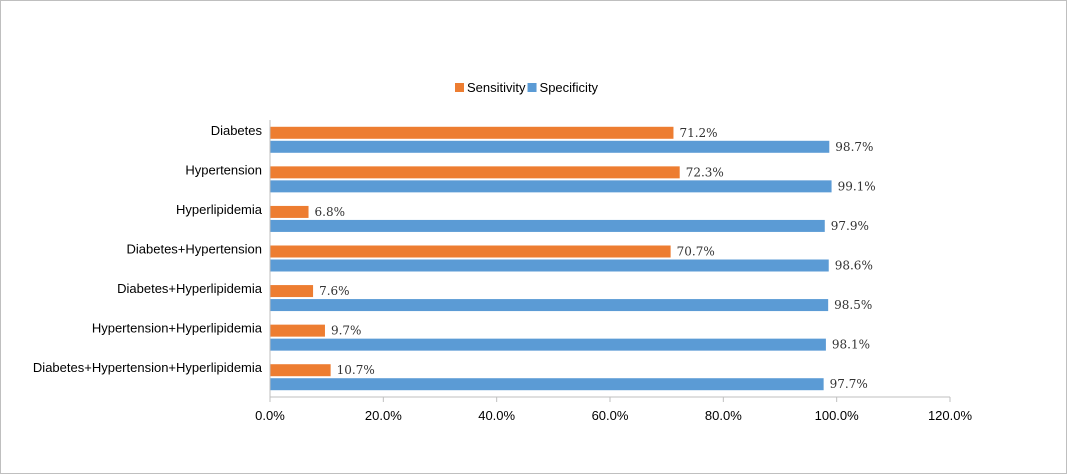  I want to click on data-label-specificity: 98.1%, so click(851, 345).